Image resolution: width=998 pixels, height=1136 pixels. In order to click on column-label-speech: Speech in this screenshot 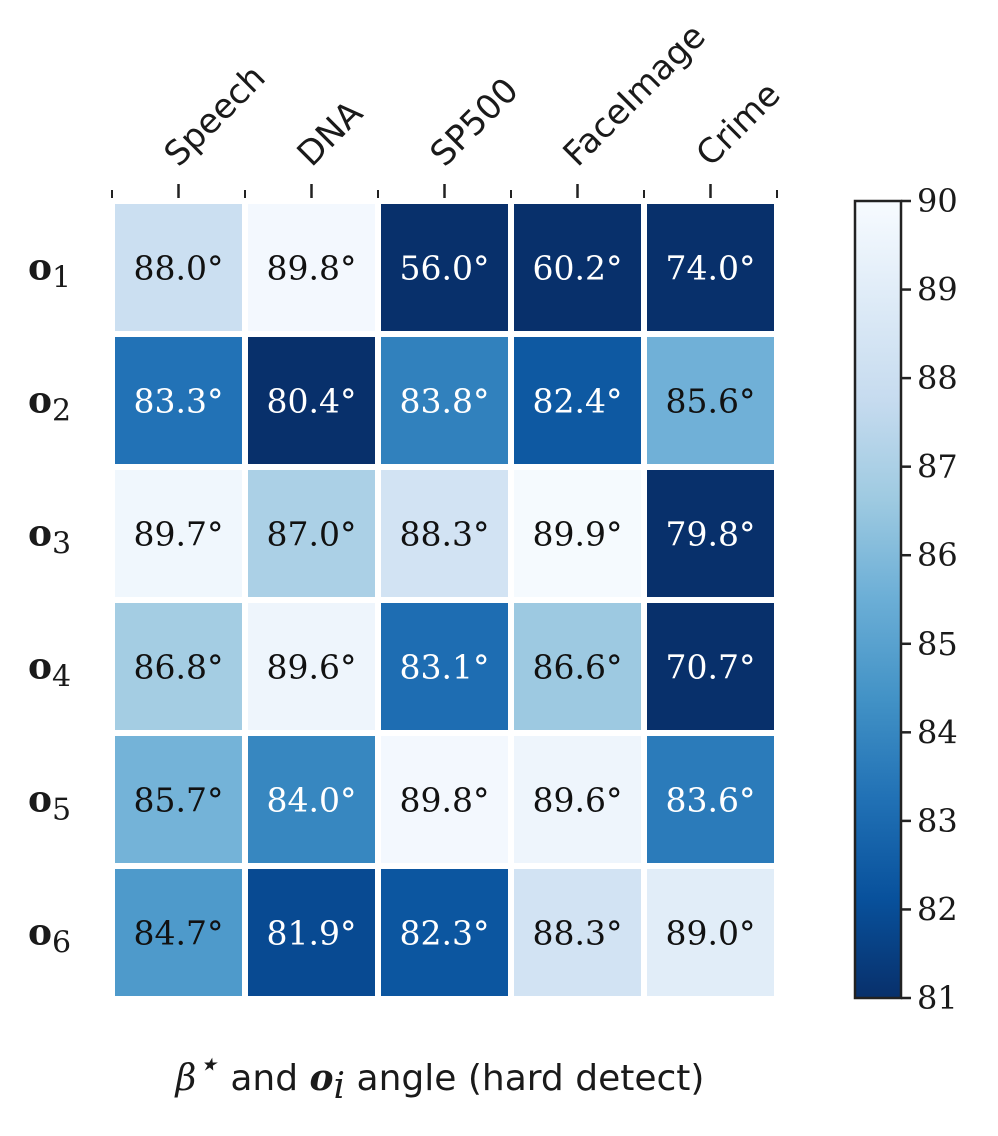, I will do `click(215, 116)`.